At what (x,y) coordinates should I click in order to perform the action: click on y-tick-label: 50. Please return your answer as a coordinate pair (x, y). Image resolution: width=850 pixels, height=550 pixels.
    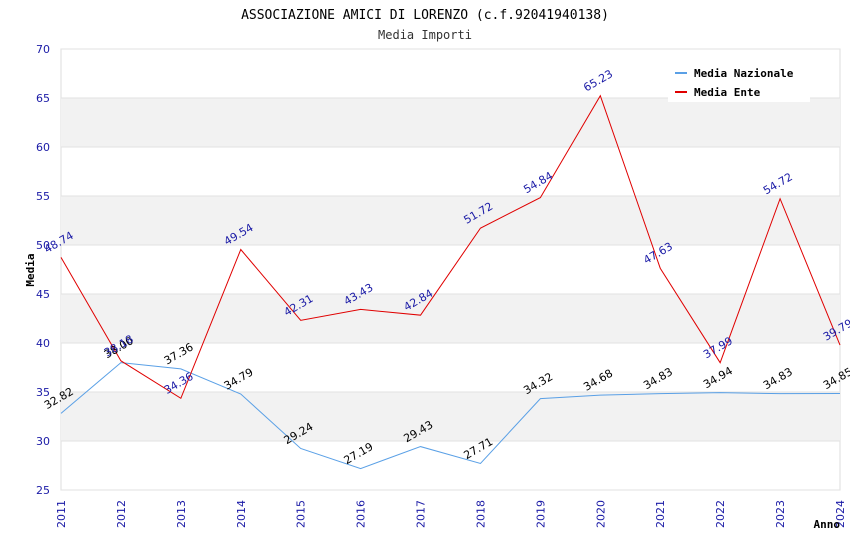
    Looking at the image, I should click on (43, 245).